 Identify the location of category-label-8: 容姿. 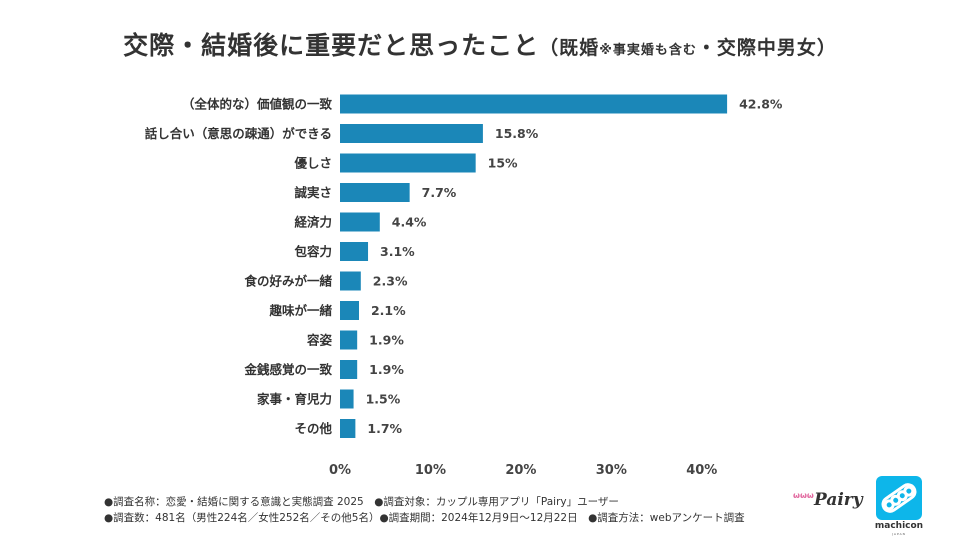
(319, 340).